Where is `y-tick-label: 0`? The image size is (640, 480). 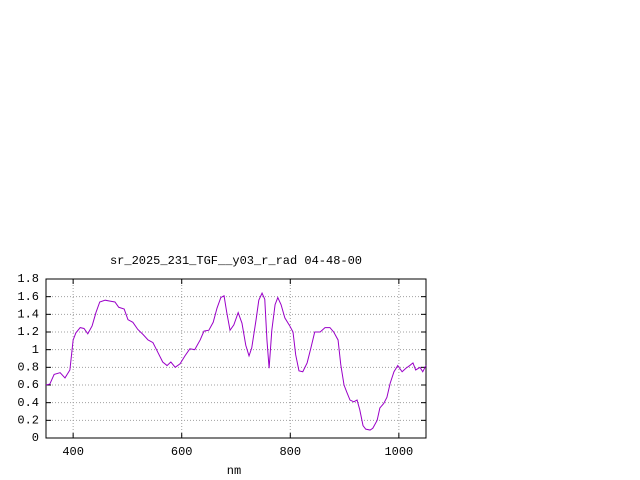 y-tick-label: 0 is located at coordinates (35, 438).